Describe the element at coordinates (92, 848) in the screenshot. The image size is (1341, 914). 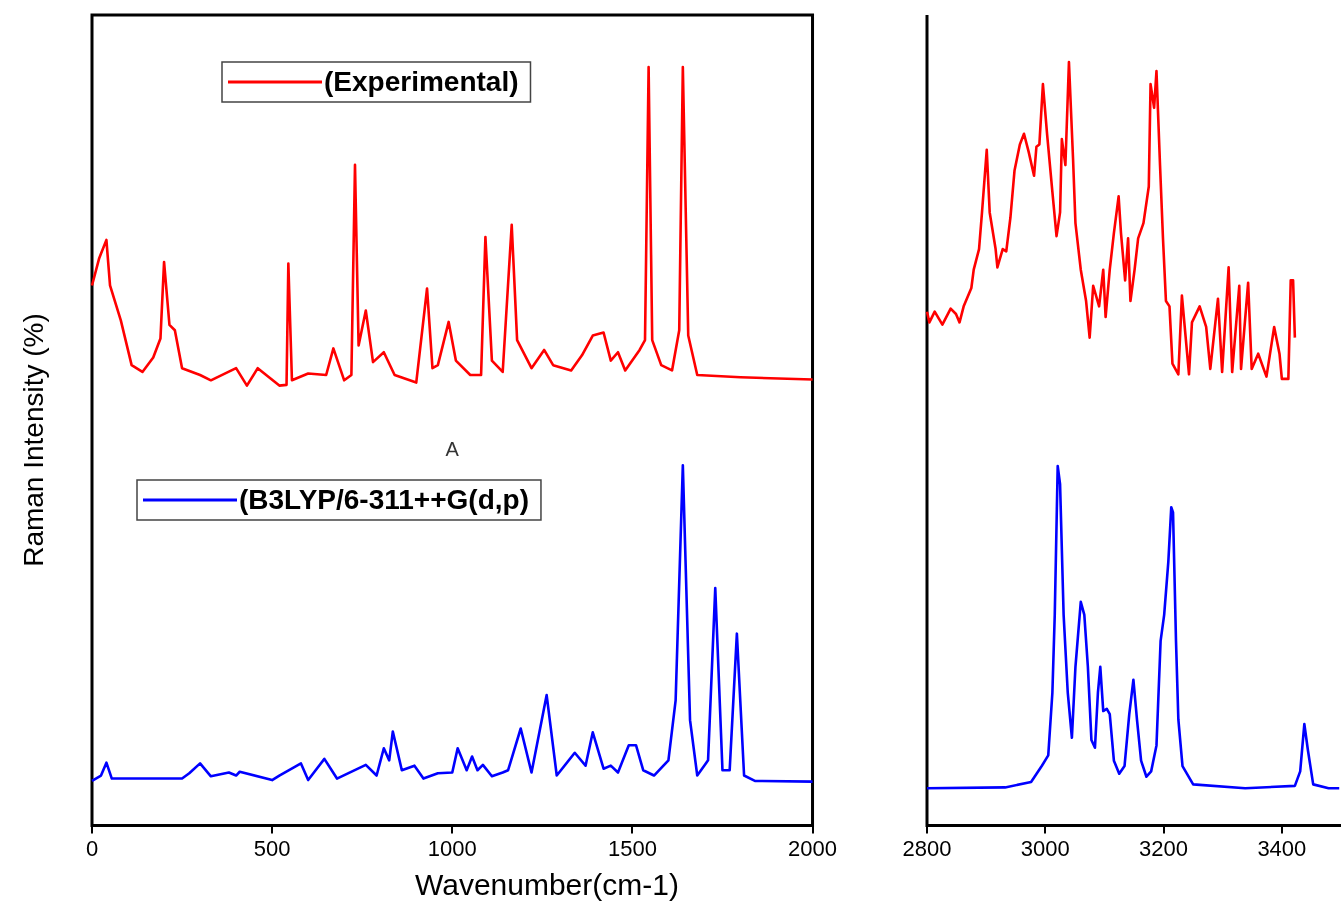
I see `x-tick-label: 0` at that location.